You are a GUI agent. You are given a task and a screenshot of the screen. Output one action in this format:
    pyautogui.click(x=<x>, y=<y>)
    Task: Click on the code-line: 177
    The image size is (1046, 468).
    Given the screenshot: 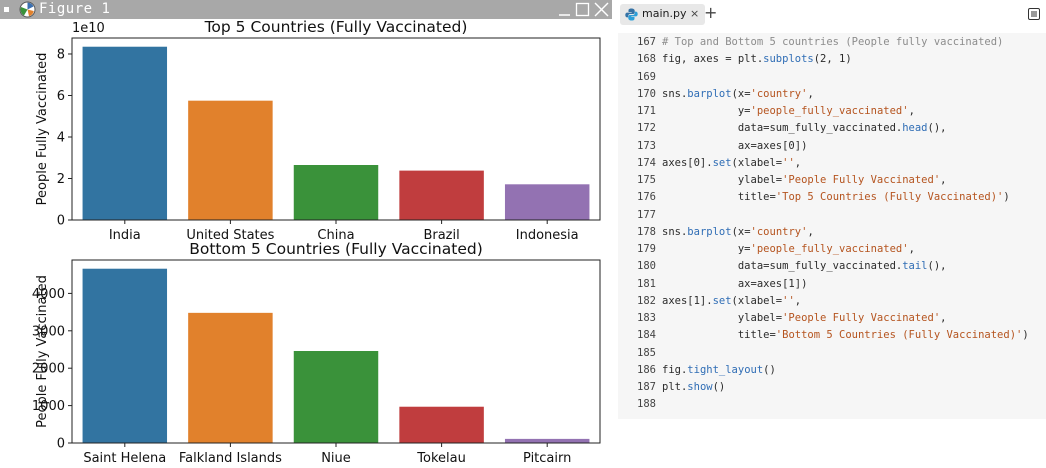 What is the action you would take?
    pyautogui.click(x=832, y=215)
    